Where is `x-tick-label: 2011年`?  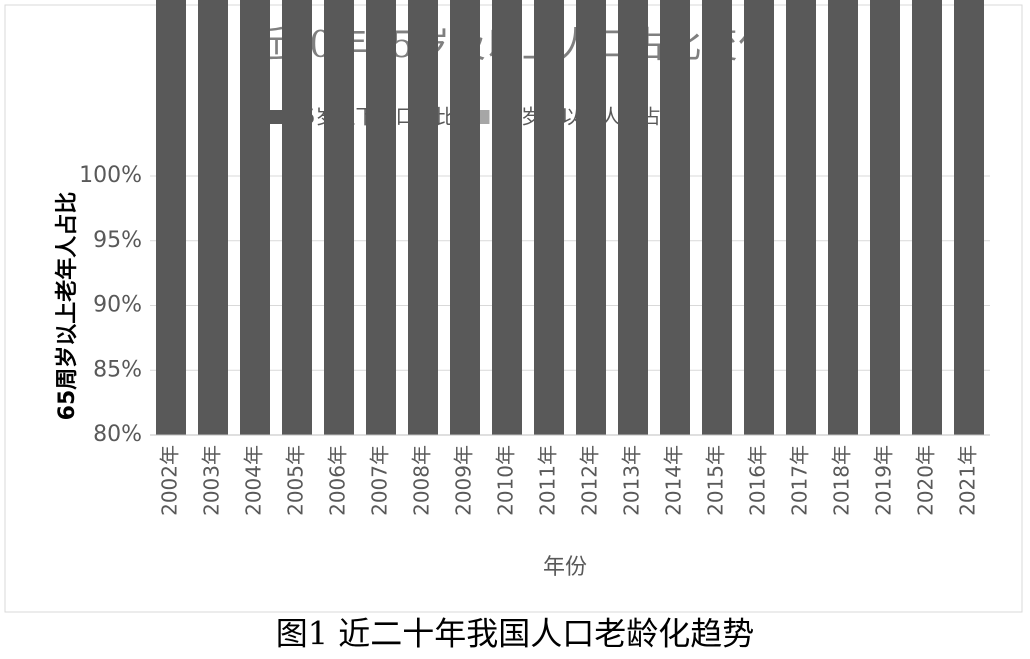
x-tick-label: 2011年 is located at coordinates (548, 480).